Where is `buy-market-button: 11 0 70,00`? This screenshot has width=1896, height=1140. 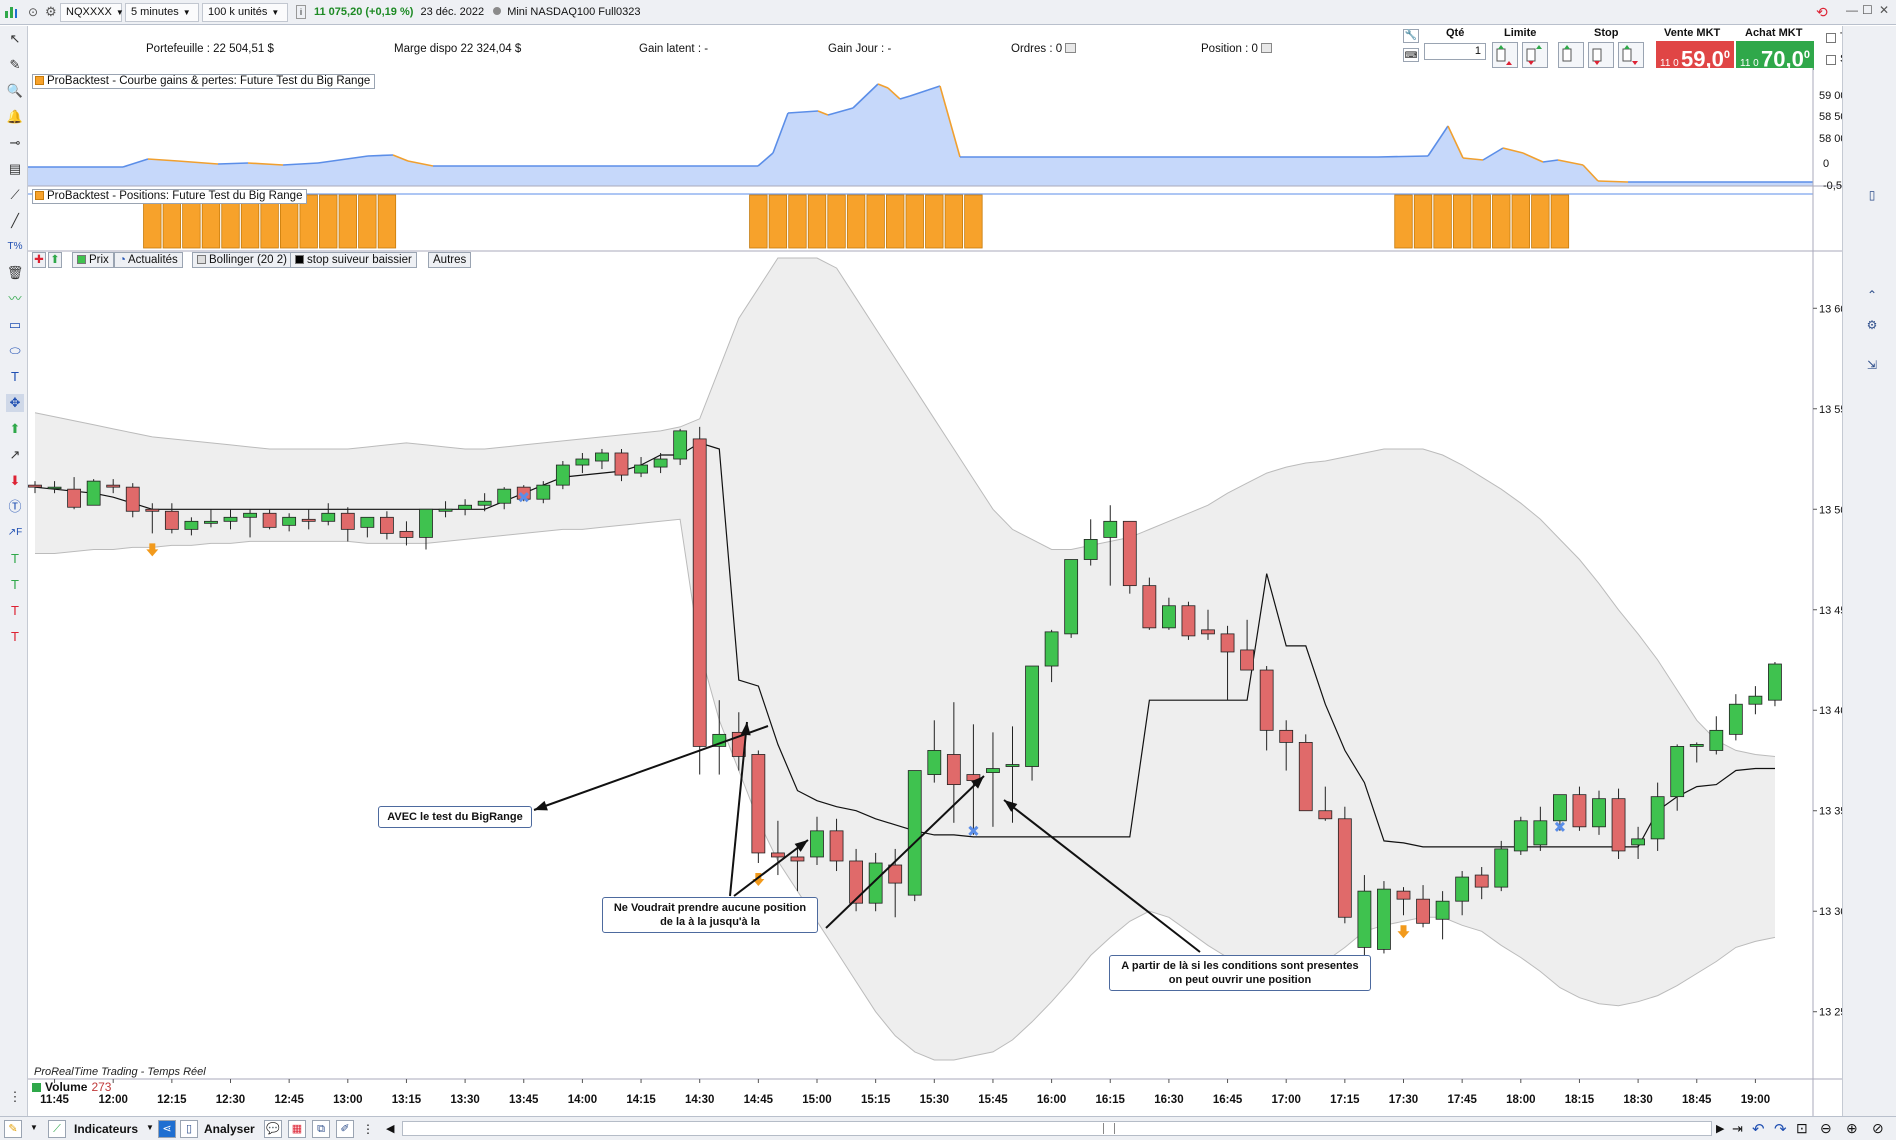 buy-market-button: 11 0 70,00 is located at coordinates (1775, 56).